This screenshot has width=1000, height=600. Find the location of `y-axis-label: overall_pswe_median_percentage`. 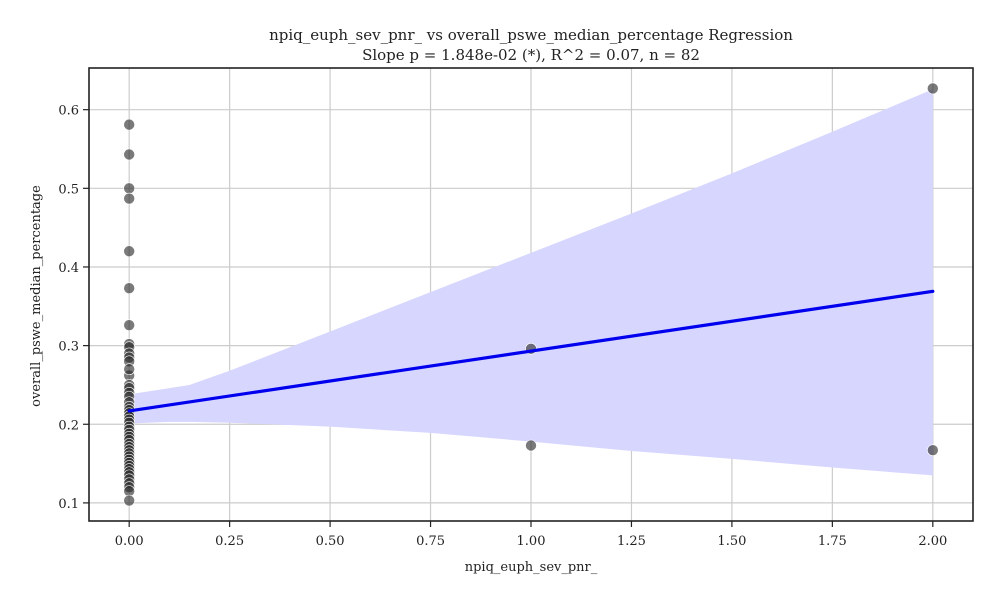

y-axis-label: overall_pswe_median_percentage is located at coordinates (36, 296).